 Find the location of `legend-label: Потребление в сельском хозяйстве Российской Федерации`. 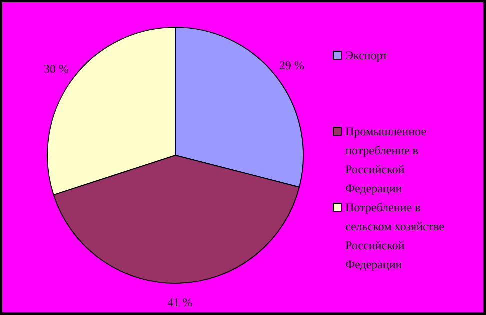

legend-label: Потребление в сельском хозяйстве Российской Федерации is located at coordinates (395, 236).